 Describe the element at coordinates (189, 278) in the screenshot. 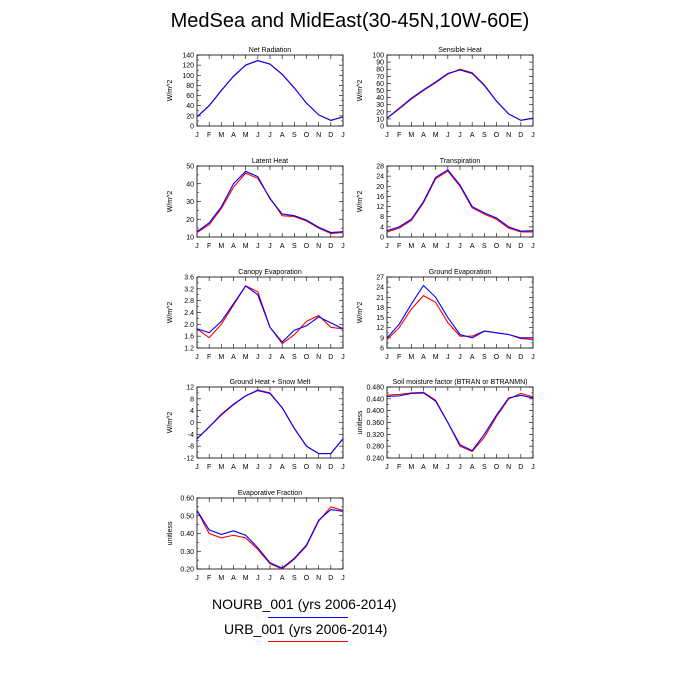

I see `y-tick-label: 3.6` at that location.